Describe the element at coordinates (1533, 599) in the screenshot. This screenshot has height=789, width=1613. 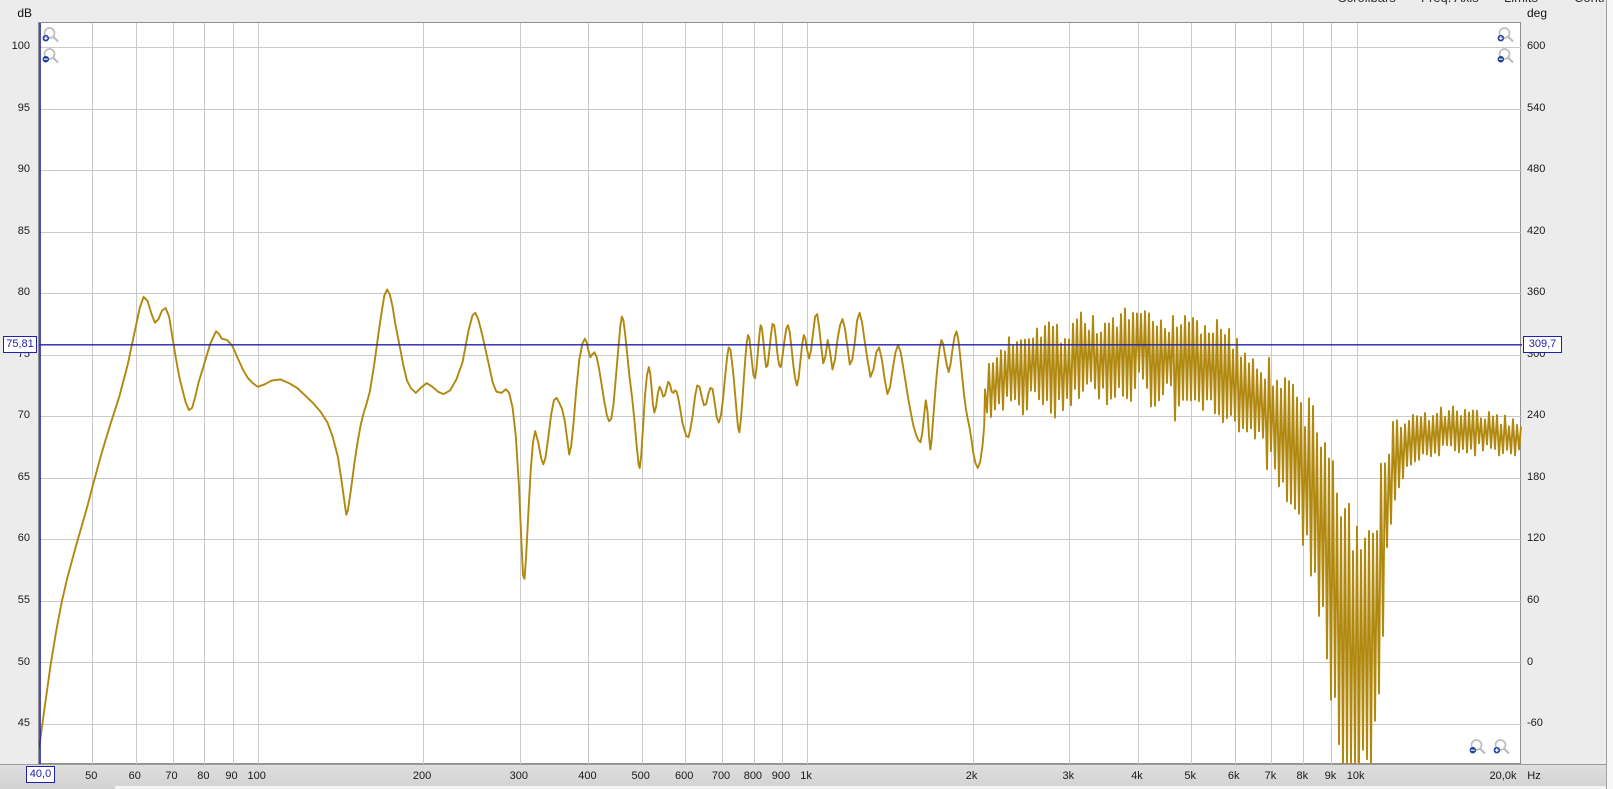
I see `deg-tick-label: 60` at that location.